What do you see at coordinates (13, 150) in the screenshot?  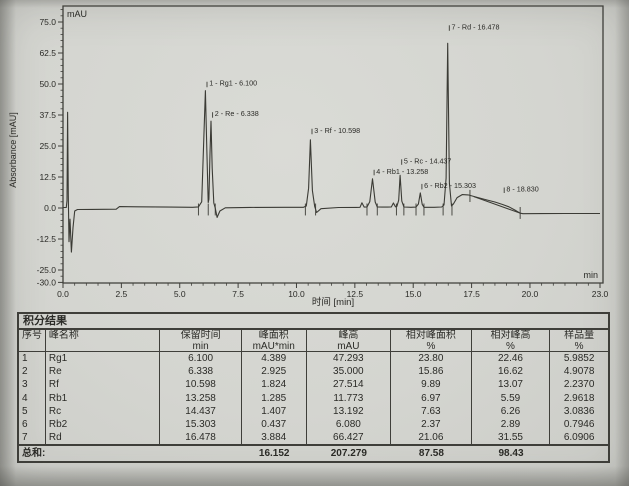 I see `y-axis-title: Absorbance [mAU]` at bounding box center [13, 150].